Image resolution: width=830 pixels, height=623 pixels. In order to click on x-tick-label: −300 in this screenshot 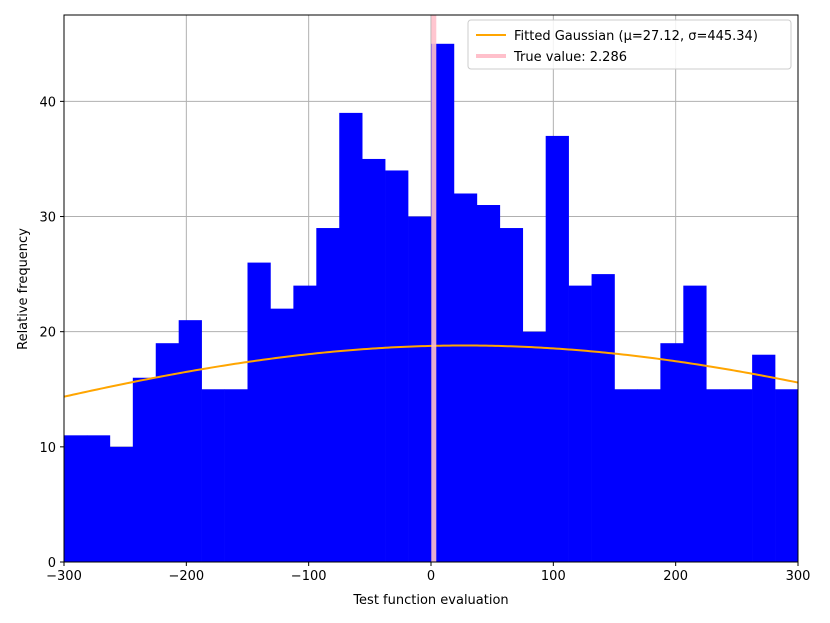, I will do `click(64, 576)`.